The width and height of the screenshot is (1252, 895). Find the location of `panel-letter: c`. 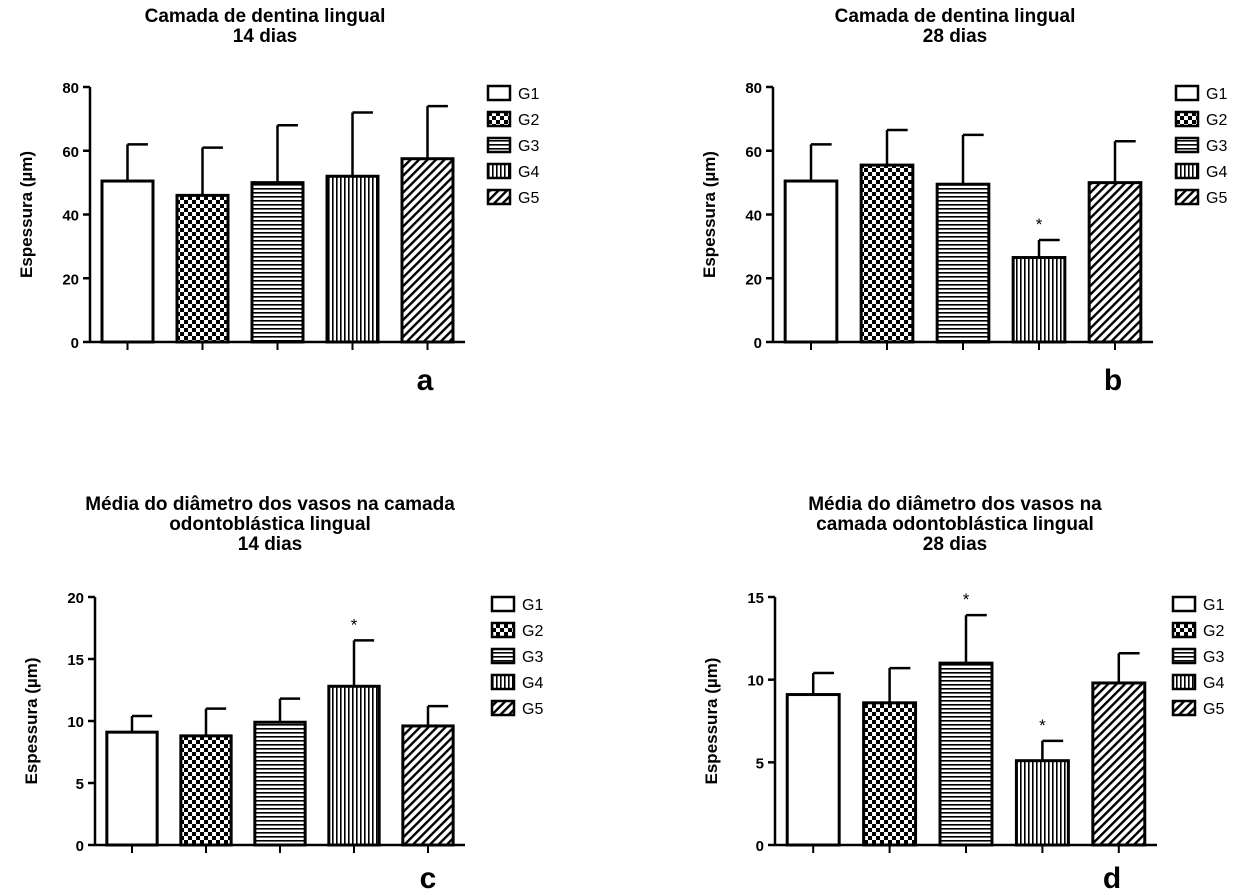

panel-letter: c is located at coordinates (428, 878).